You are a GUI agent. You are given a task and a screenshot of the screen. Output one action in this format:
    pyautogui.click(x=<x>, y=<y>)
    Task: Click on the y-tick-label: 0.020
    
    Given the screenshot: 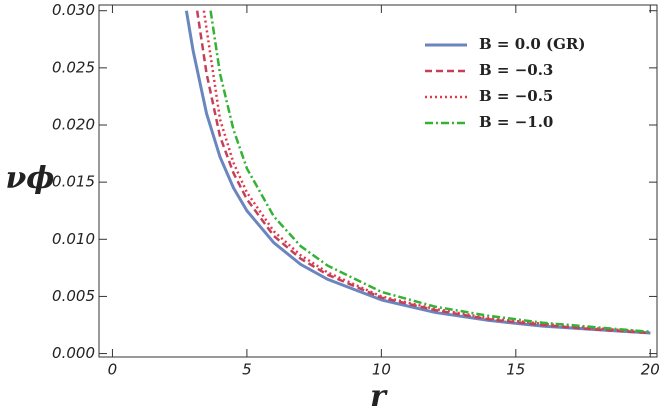 What is the action you would take?
    pyautogui.click(x=73, y=125)
    